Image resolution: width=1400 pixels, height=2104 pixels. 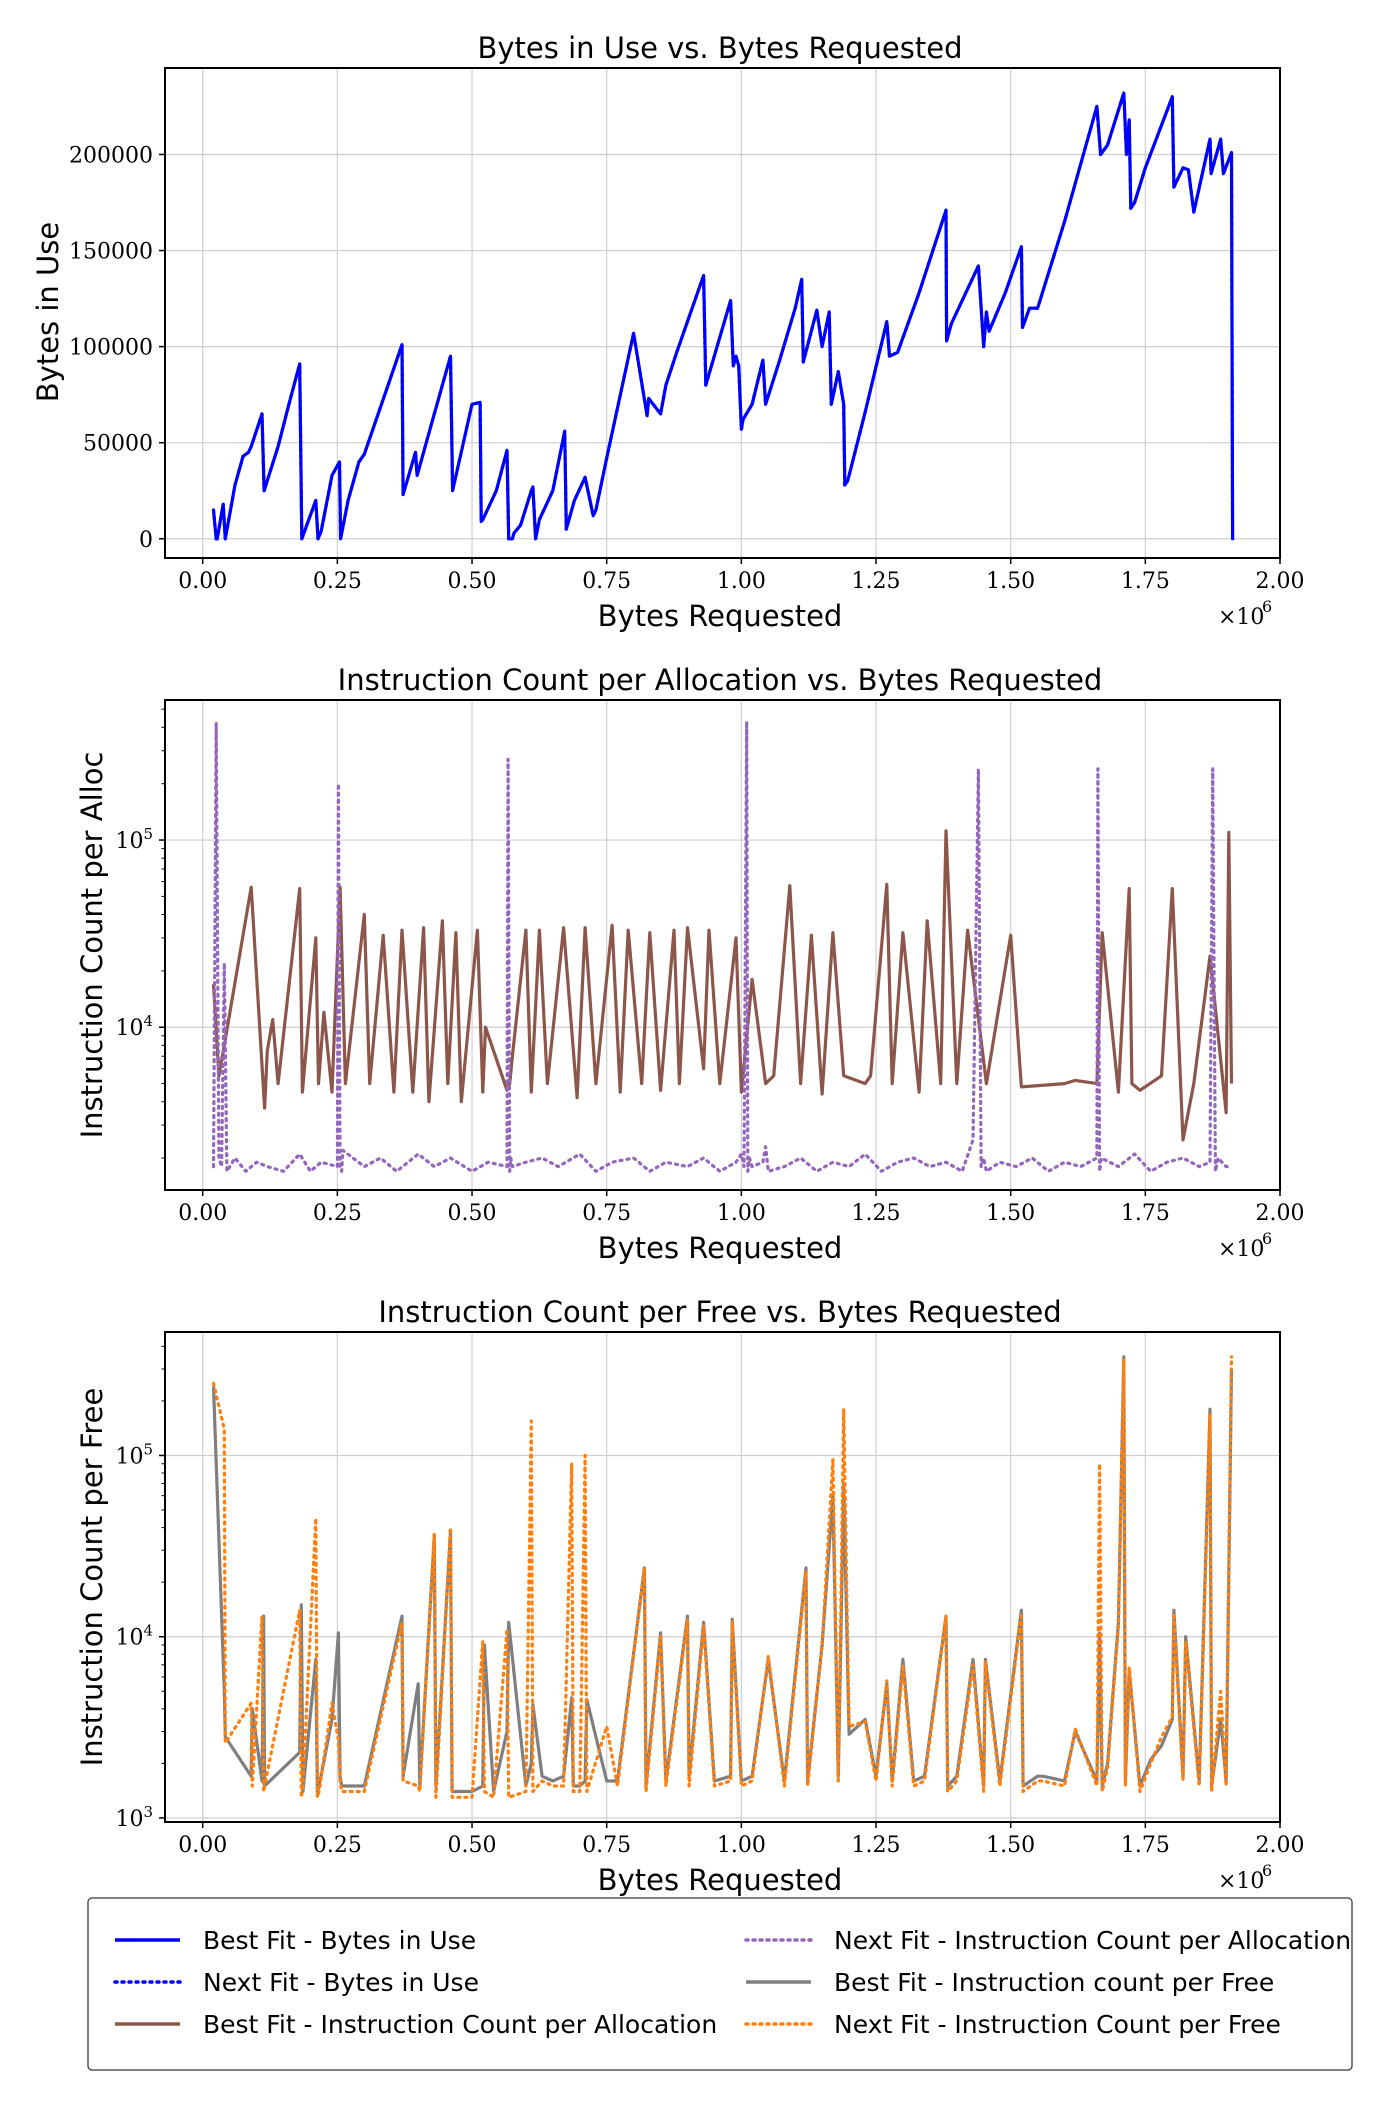 What do you see at coordinates (1054, 1982) in the screenshot?
I see `legend-label: Best Fit - Instruction count per Free` at bounding box center [1054, 1982].